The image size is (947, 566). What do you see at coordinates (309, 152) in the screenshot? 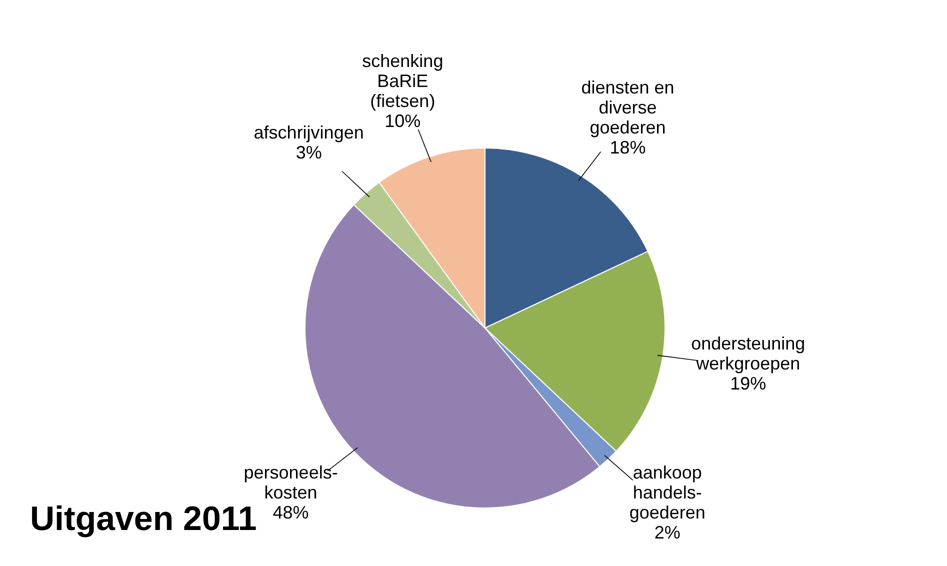
I see `data-label: 3%` at bounding box center [309, 152].